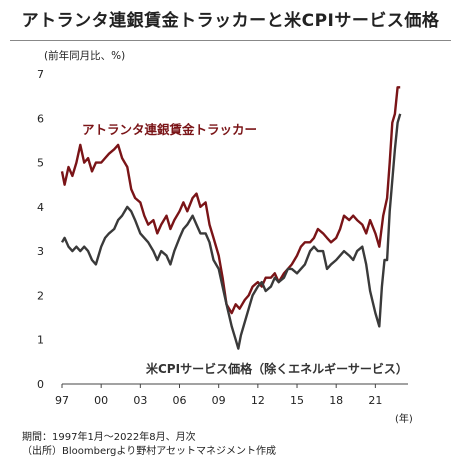  Describe the element at coordinates (231, 395) in the screenshot. I see `x-ticks: 97 00 03 06 09 12 15 18 21` at that location.